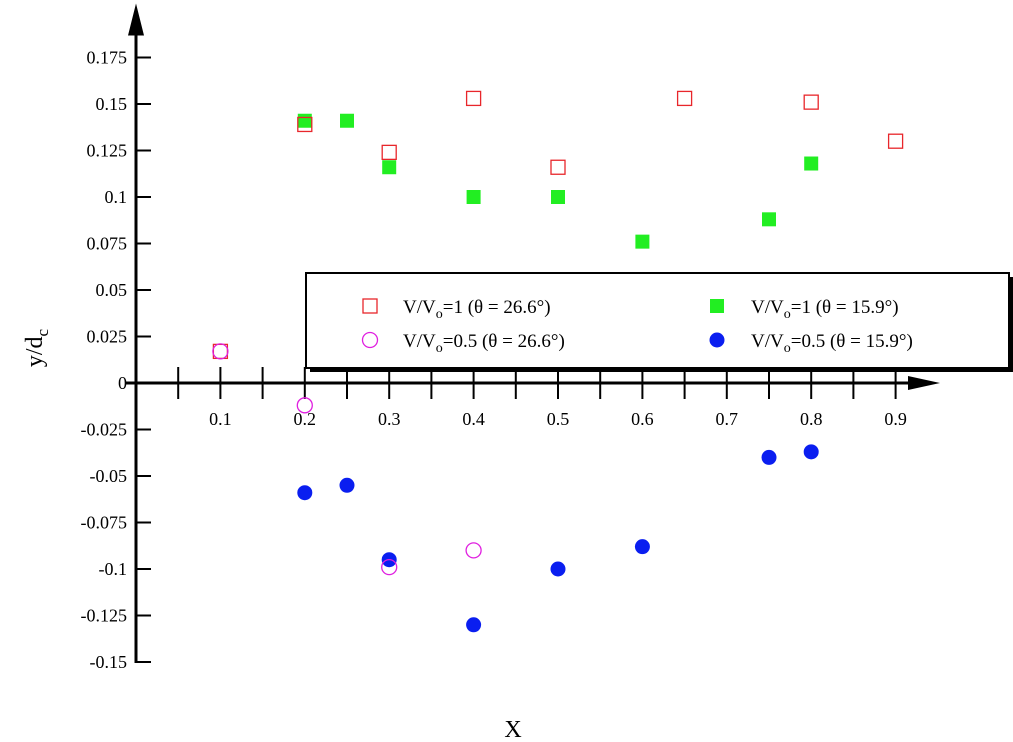  Describe the element at coordinates (811, 419) in the screenshot. I see `x-tick-label: 0.8` at that location.